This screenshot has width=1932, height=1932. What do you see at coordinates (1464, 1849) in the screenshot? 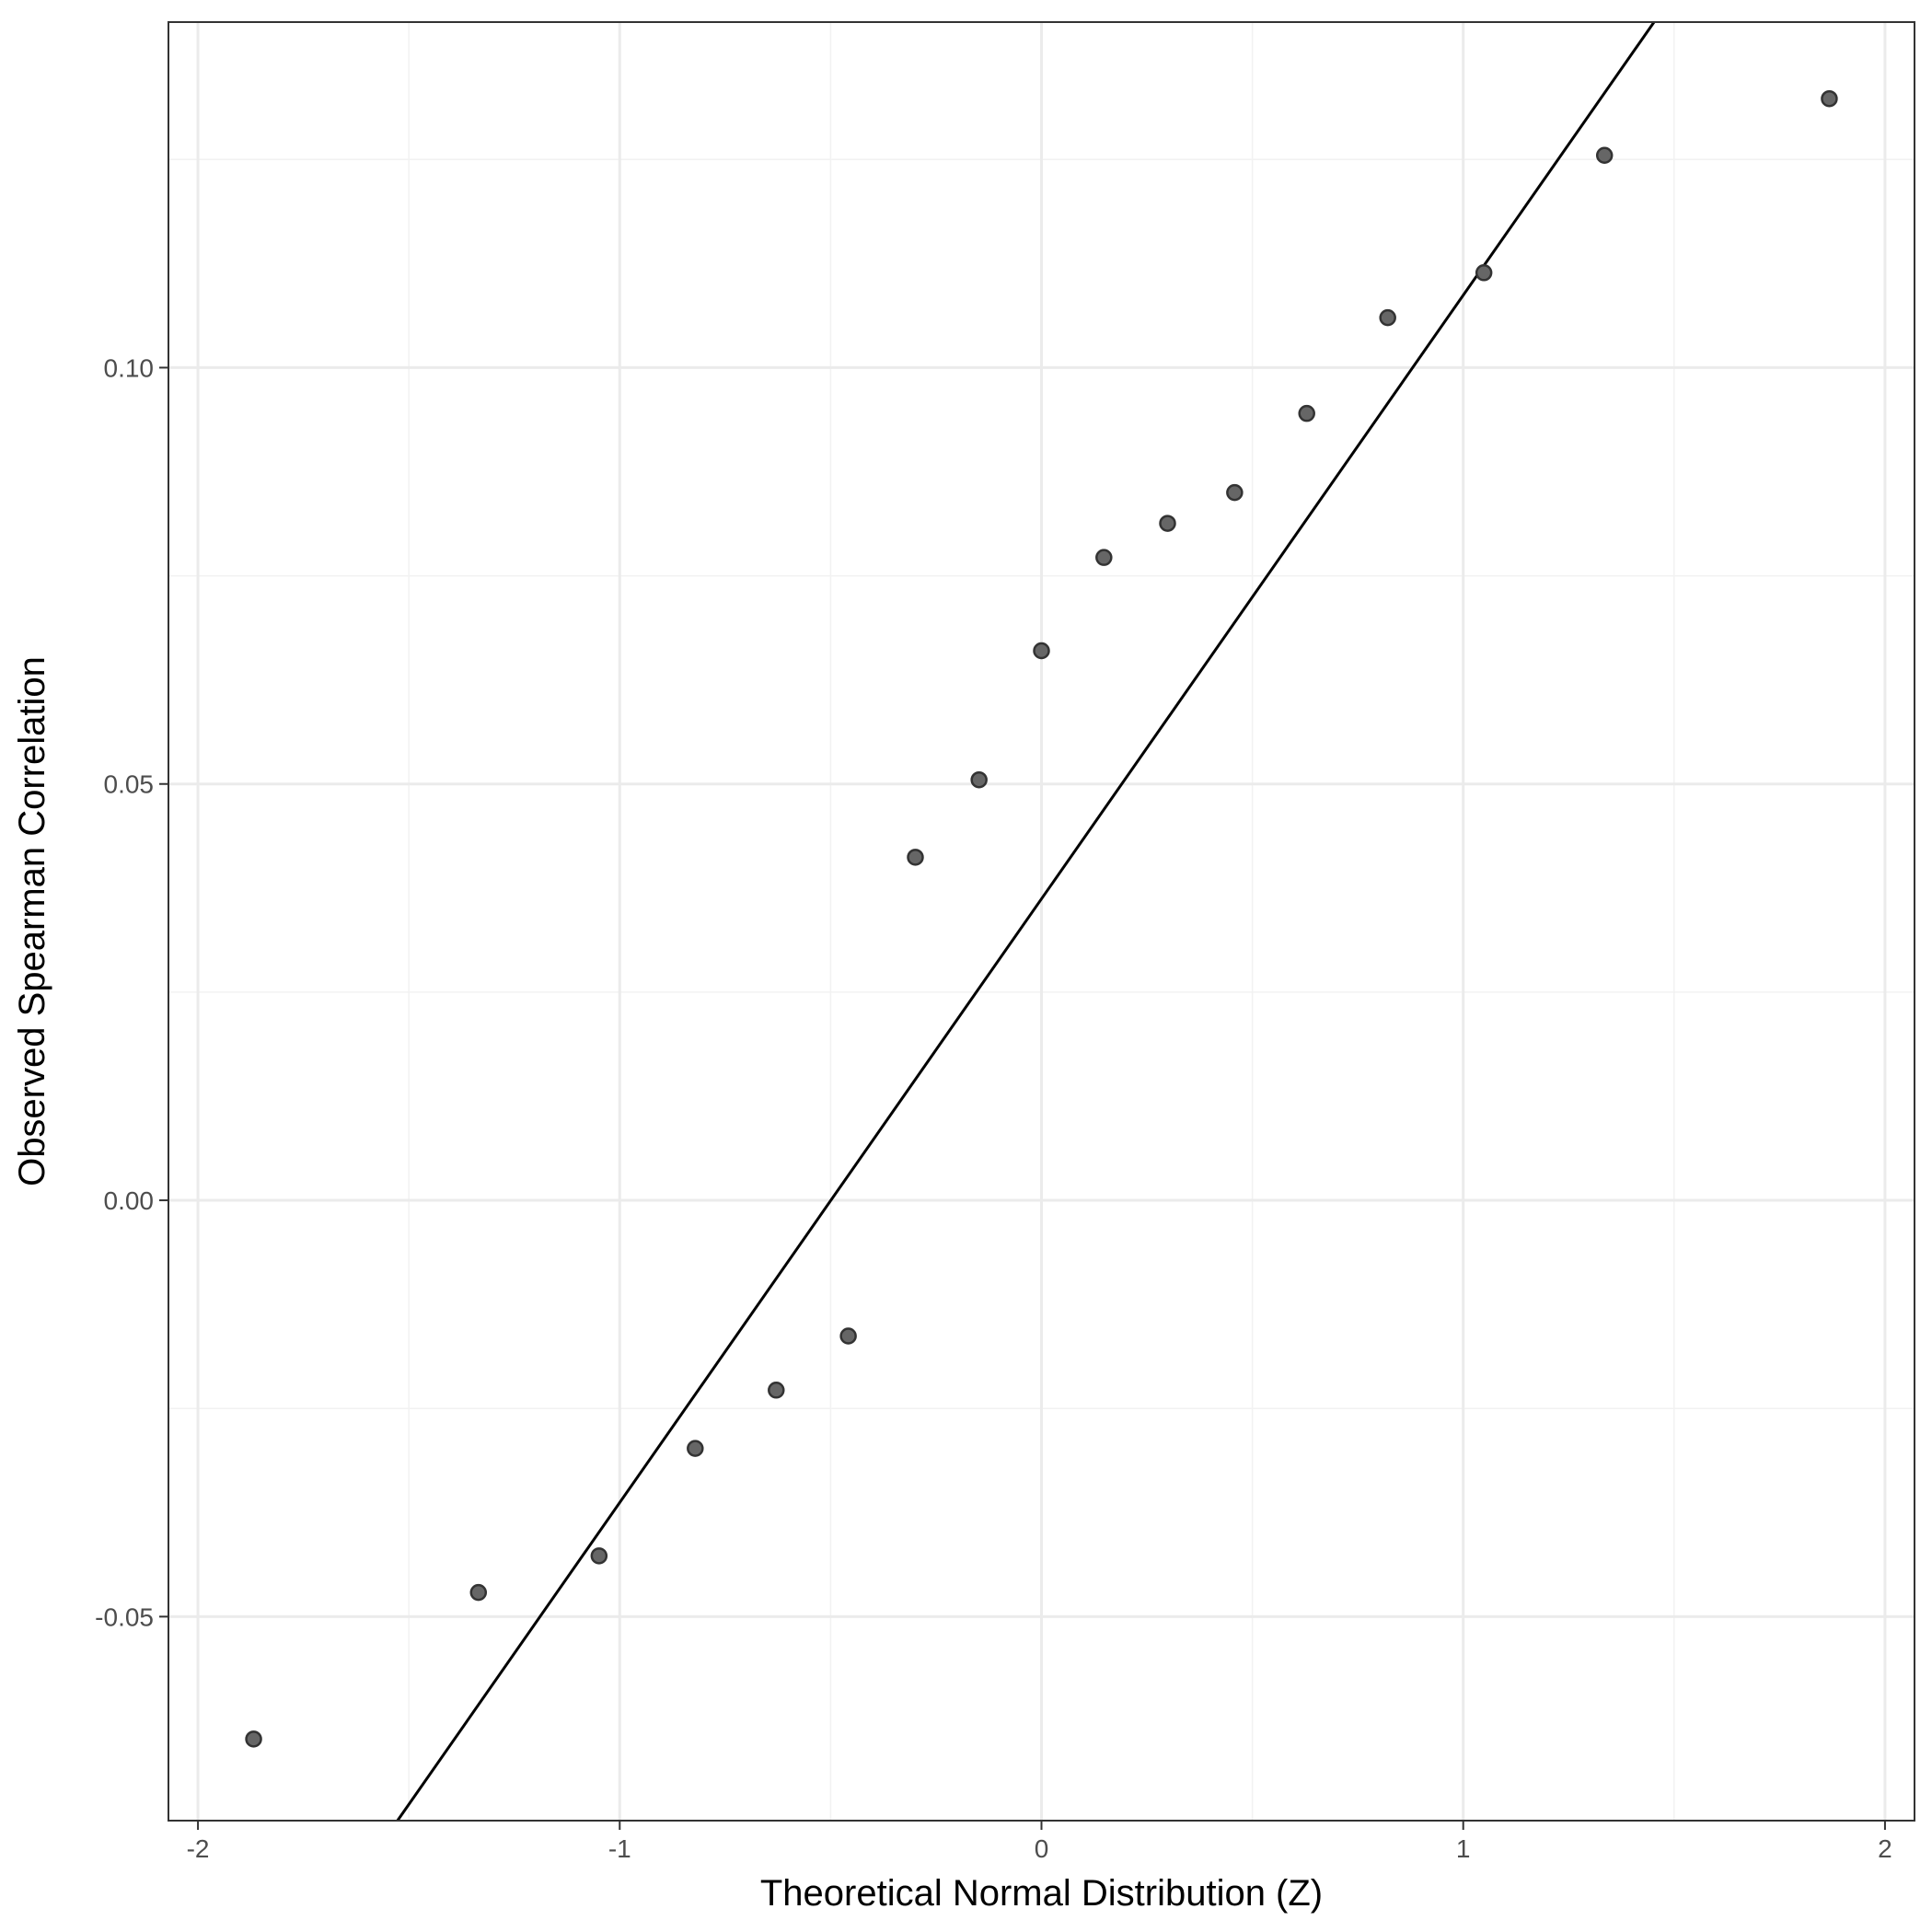
I see `x-tick-label: 1` at bounding box center [1464, 1849].